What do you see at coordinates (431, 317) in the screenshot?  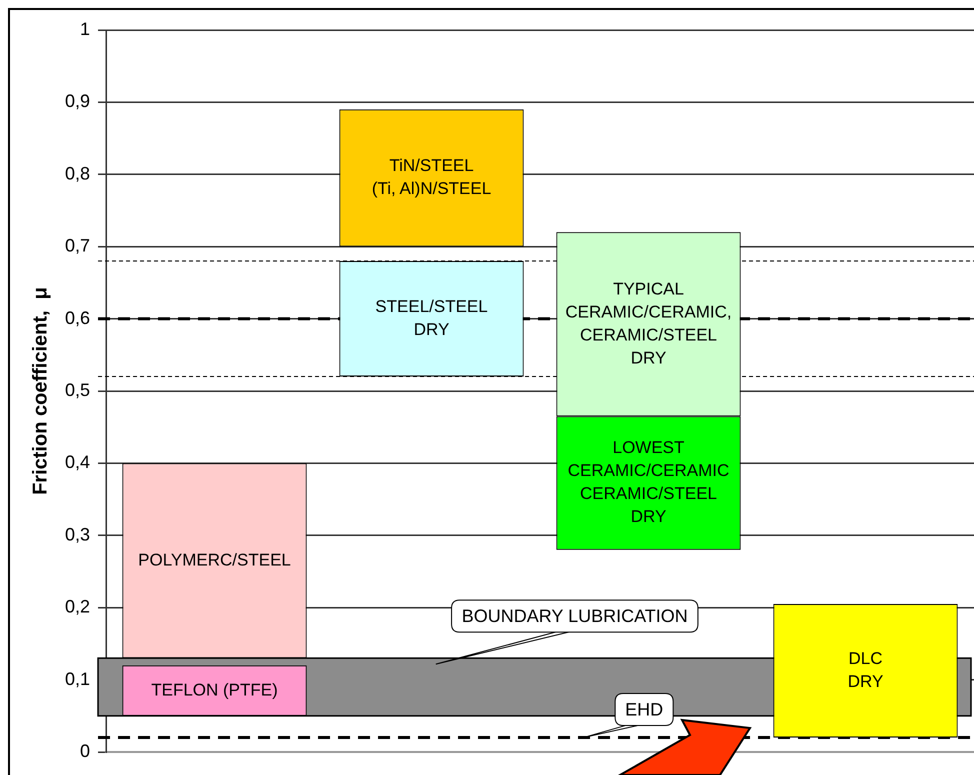 I see `data-label: STEEL/STEEL DRY` at bounding box center [431, 317].